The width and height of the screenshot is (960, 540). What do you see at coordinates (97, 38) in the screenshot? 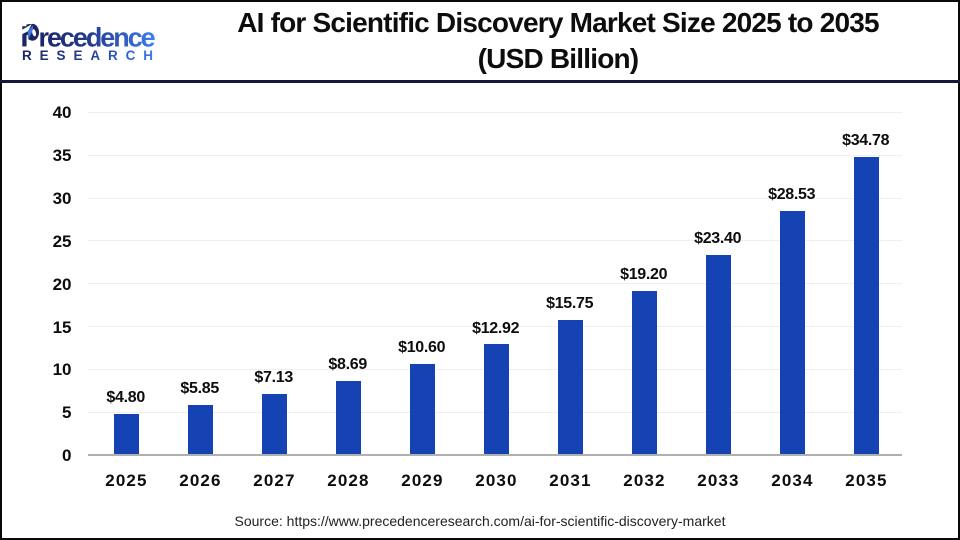
I see `svg-text: recedence` at bounding box center [97, 38].